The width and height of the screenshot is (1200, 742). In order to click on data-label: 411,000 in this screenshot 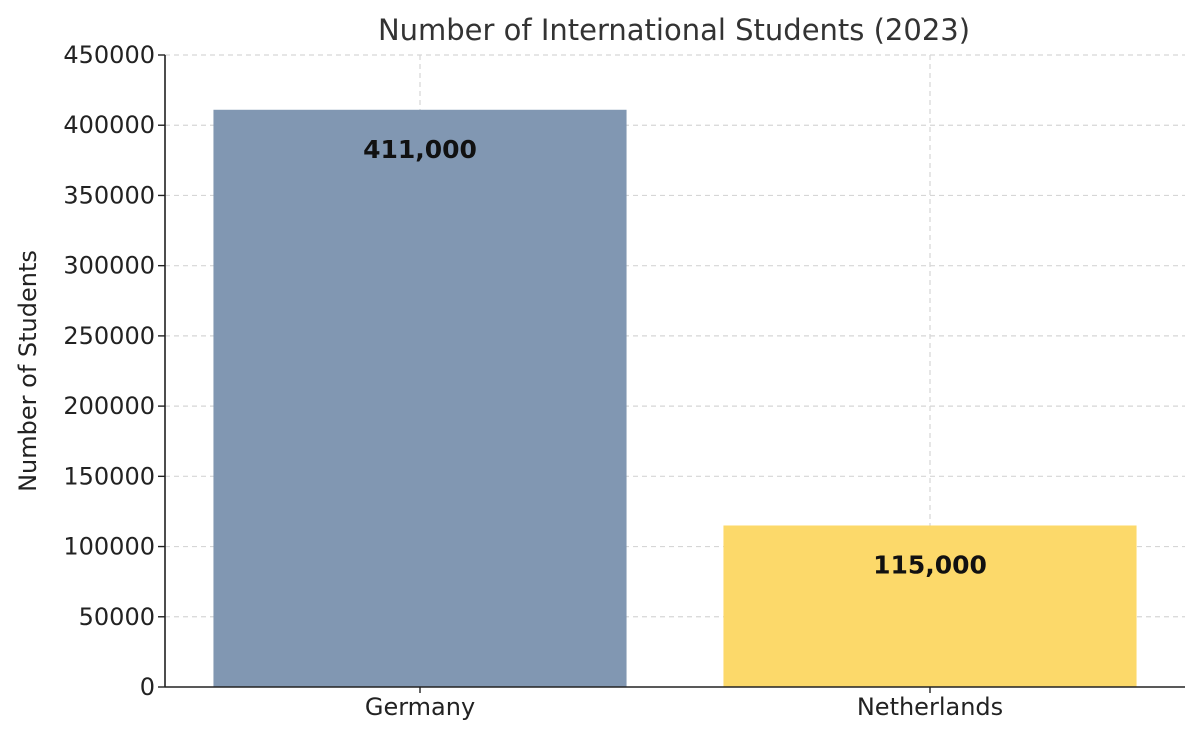, I will do `click(420, 149)`.